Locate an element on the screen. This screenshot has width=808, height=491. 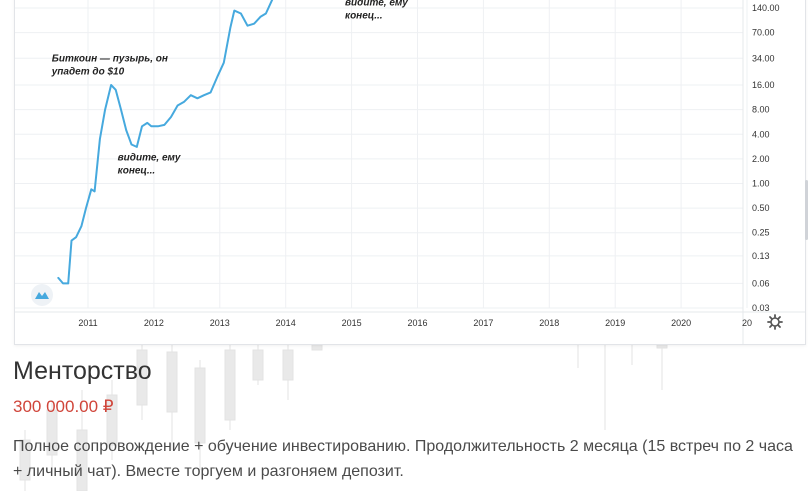
x-tick-label: 2016 is located at coordinates (417, 323).